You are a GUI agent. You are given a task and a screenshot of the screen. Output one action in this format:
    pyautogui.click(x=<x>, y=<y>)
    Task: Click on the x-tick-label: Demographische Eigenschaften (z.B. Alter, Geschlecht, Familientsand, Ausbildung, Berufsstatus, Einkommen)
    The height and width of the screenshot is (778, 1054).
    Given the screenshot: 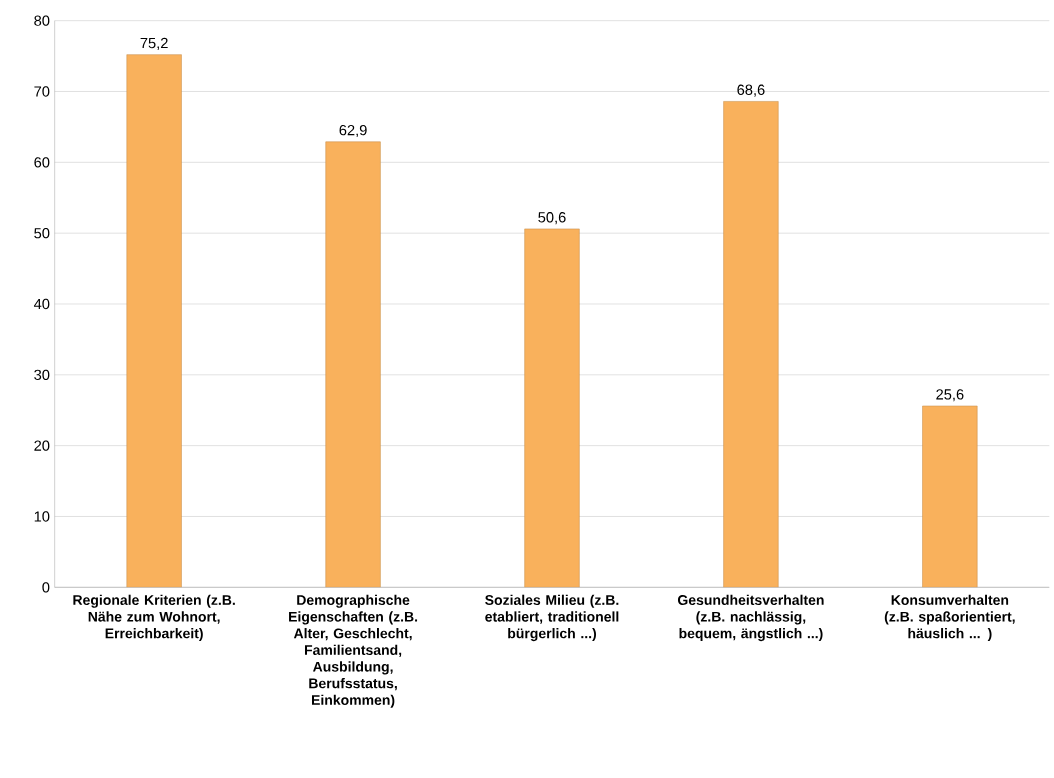 What is the action you would take?
    pyautogui.click(x=353, y=651)
    